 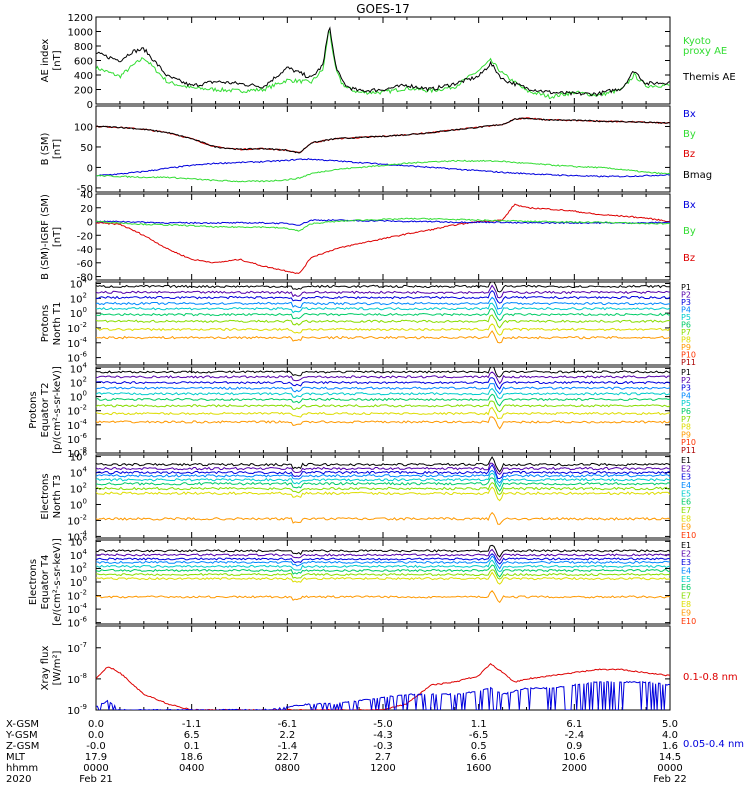 What do you see at coordinates (96, 757) in the screenshot?
I see `xaxis-value: 17.9` at bounding box center [96, 757].